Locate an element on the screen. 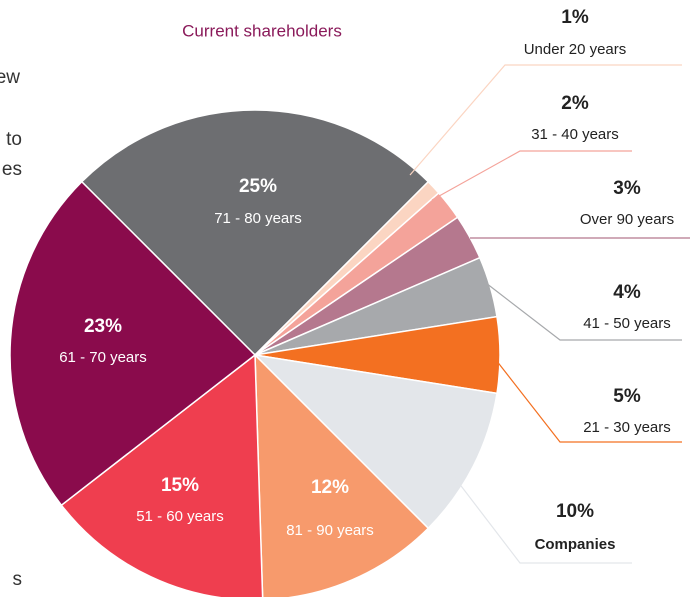 The width and height of the screenshot is (690, 597). slice-value-label: 23% is located at coordinates (103, 326).